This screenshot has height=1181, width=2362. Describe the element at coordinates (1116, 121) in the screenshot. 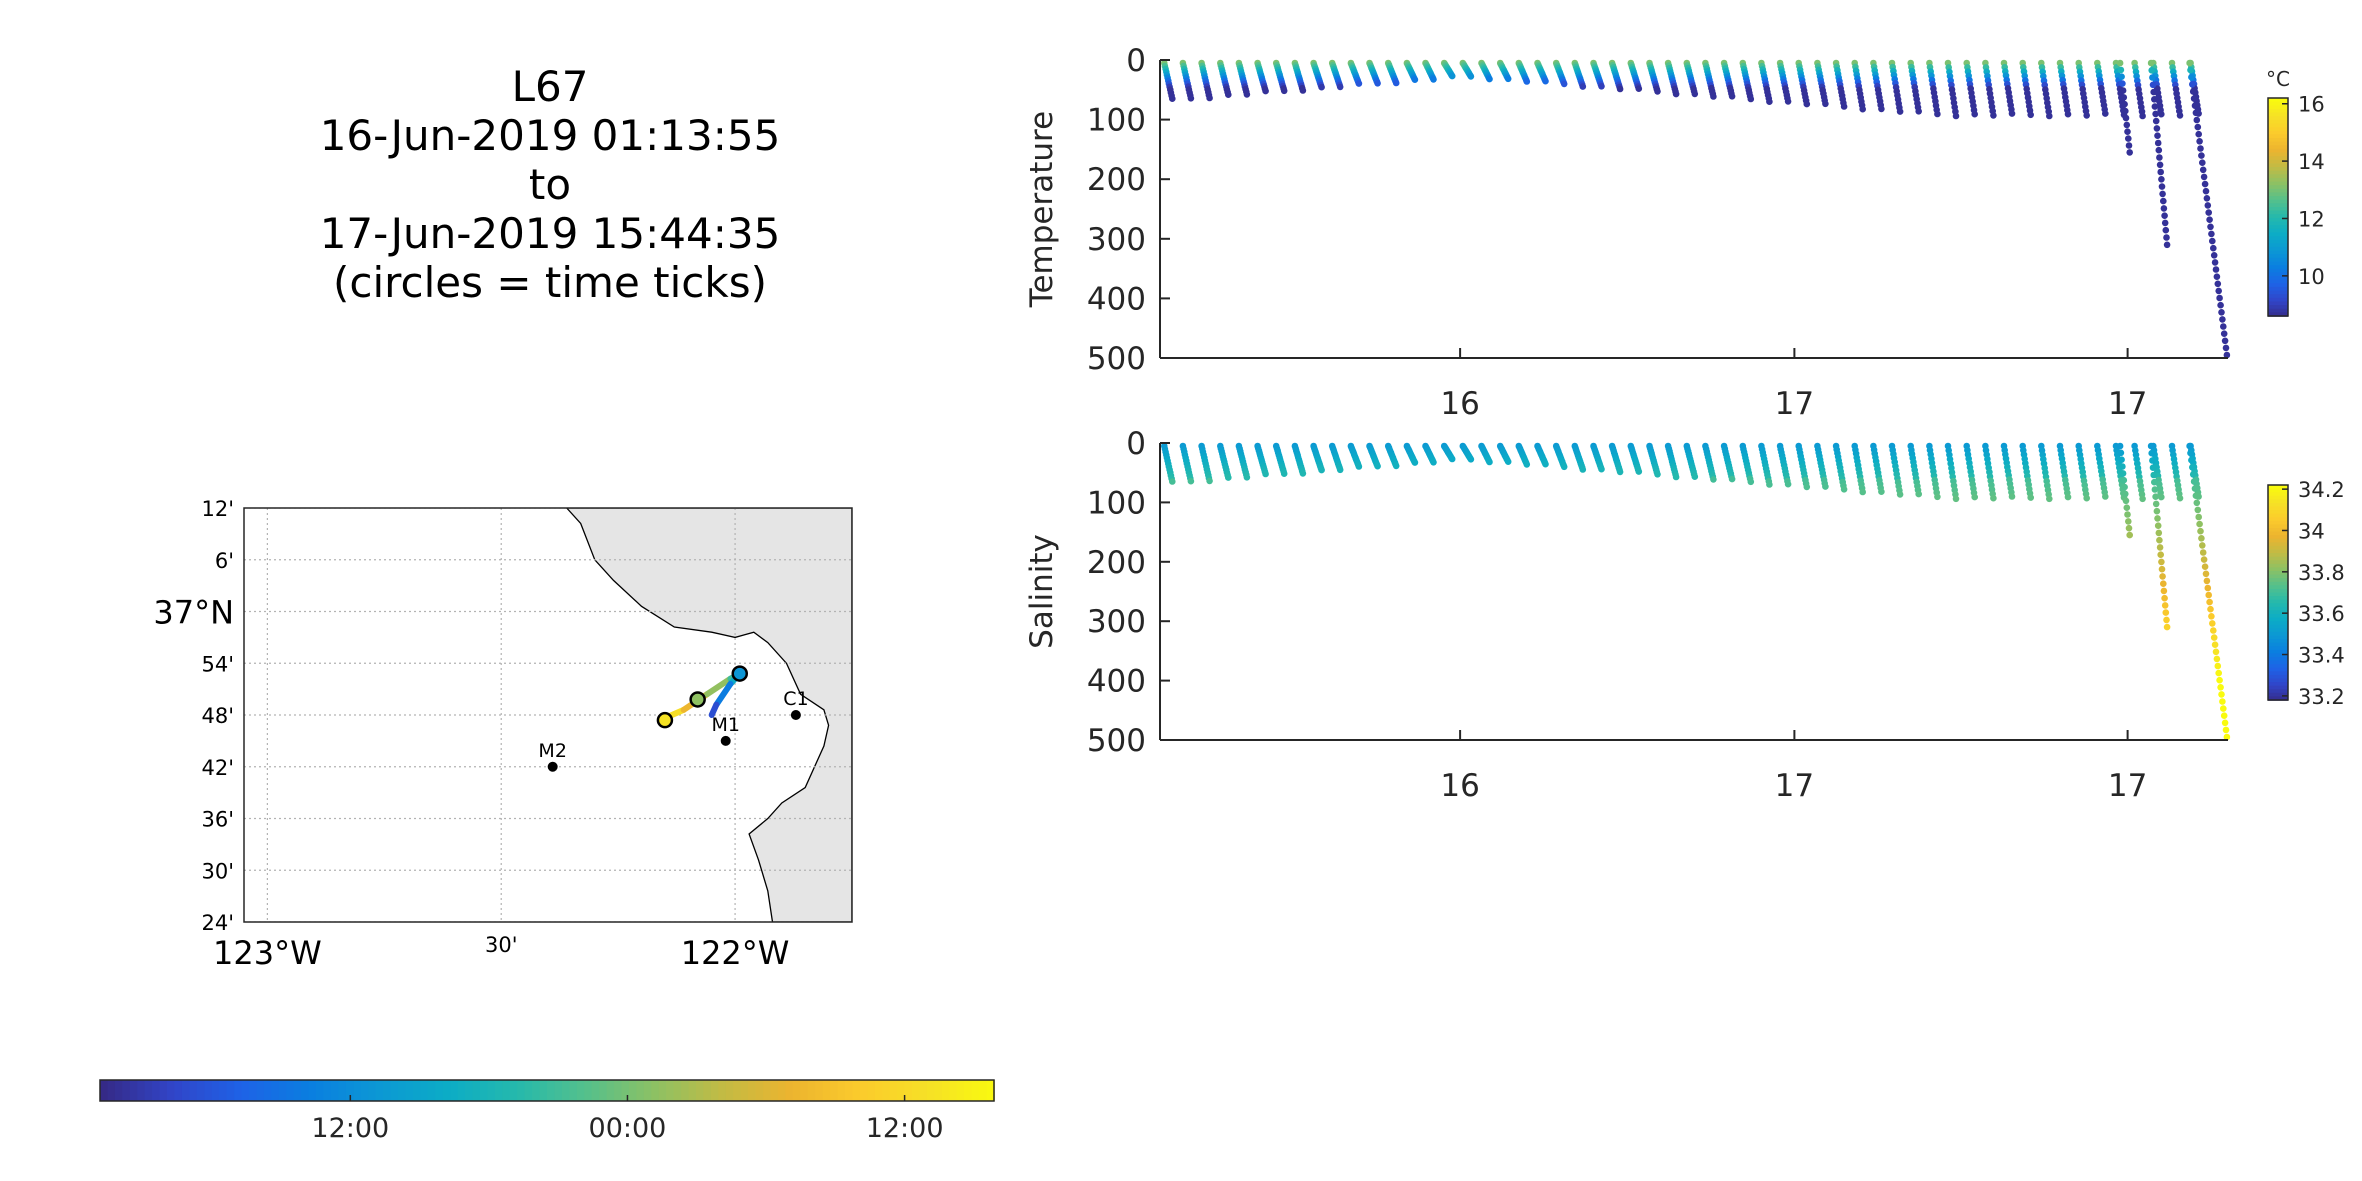

I see `y-tick-label: 100` at that location.